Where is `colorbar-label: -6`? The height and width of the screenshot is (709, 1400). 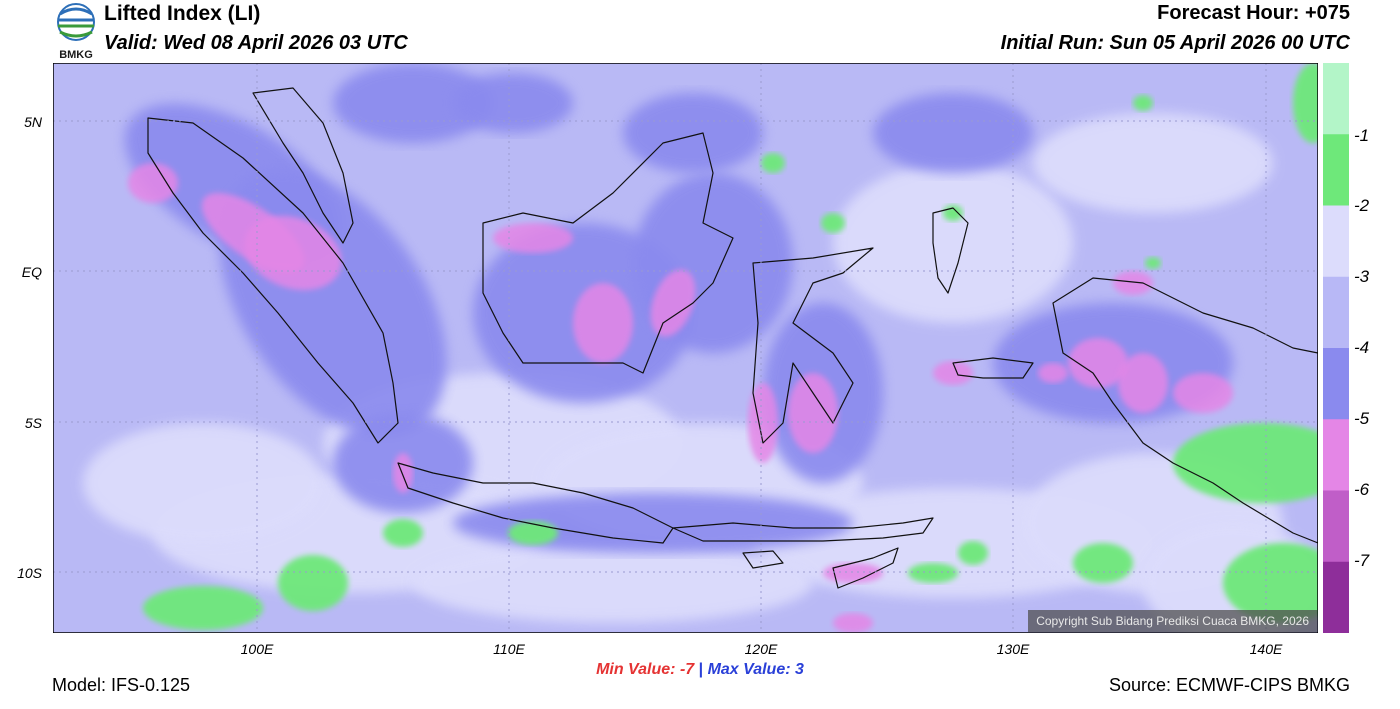
colorbar-label: -6 is located at coordinates (1362, 489).